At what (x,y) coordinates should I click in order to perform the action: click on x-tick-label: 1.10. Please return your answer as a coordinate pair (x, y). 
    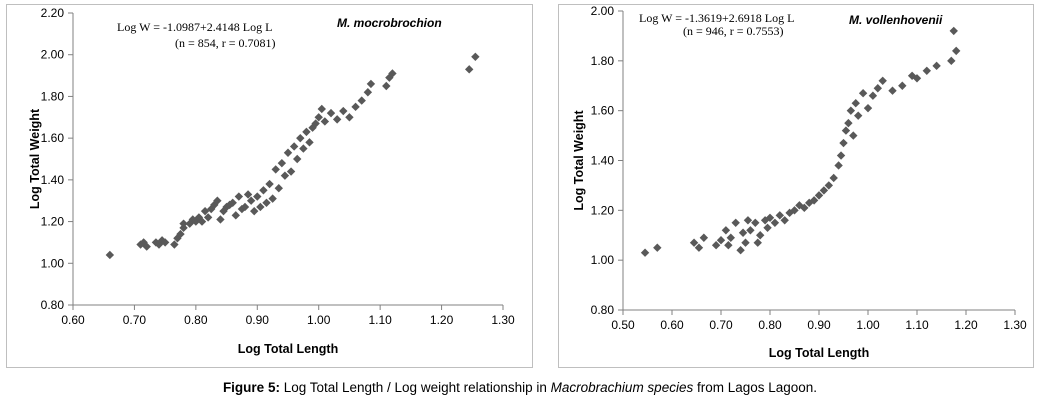
    Looking at the image, I should click on (917, 325).